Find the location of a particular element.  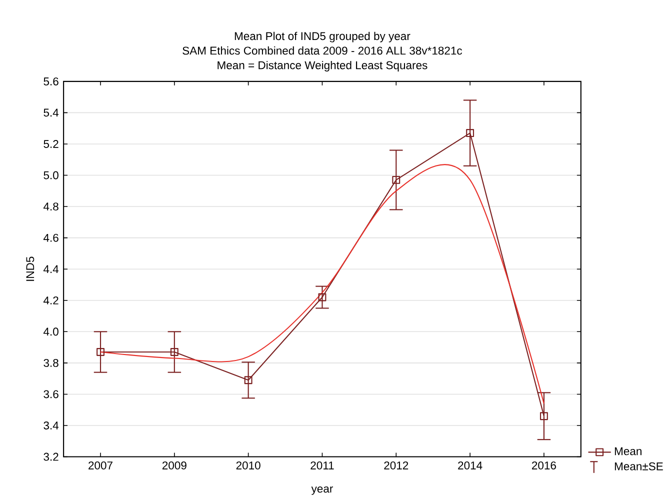

legend-label: Mean is located at coordinates (628, 451).